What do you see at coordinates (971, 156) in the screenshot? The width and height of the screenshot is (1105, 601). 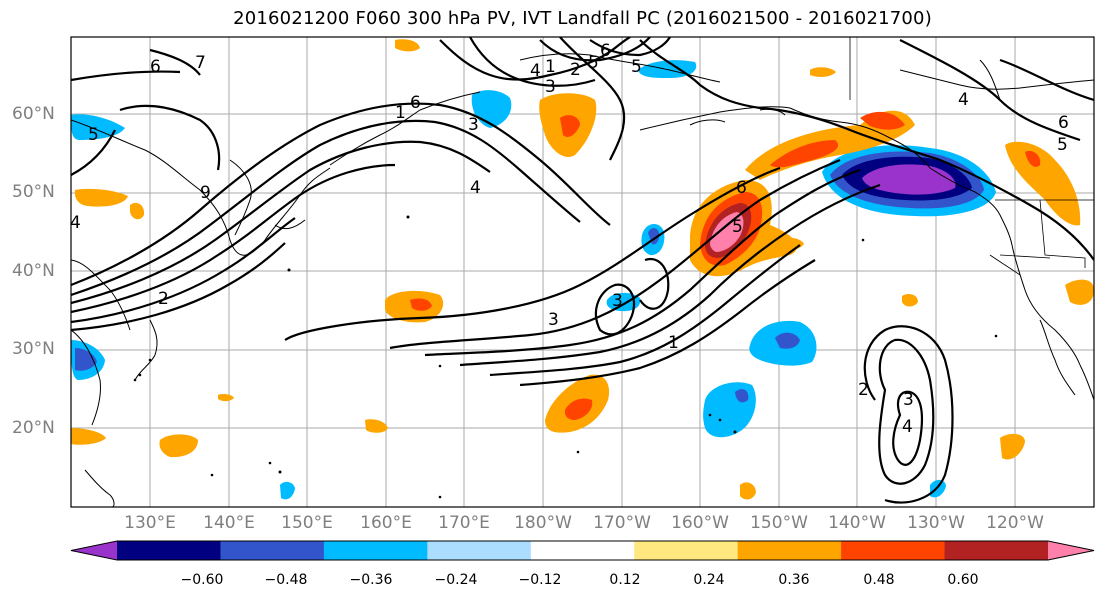 I see `borders` at bounding box center [971, 156].